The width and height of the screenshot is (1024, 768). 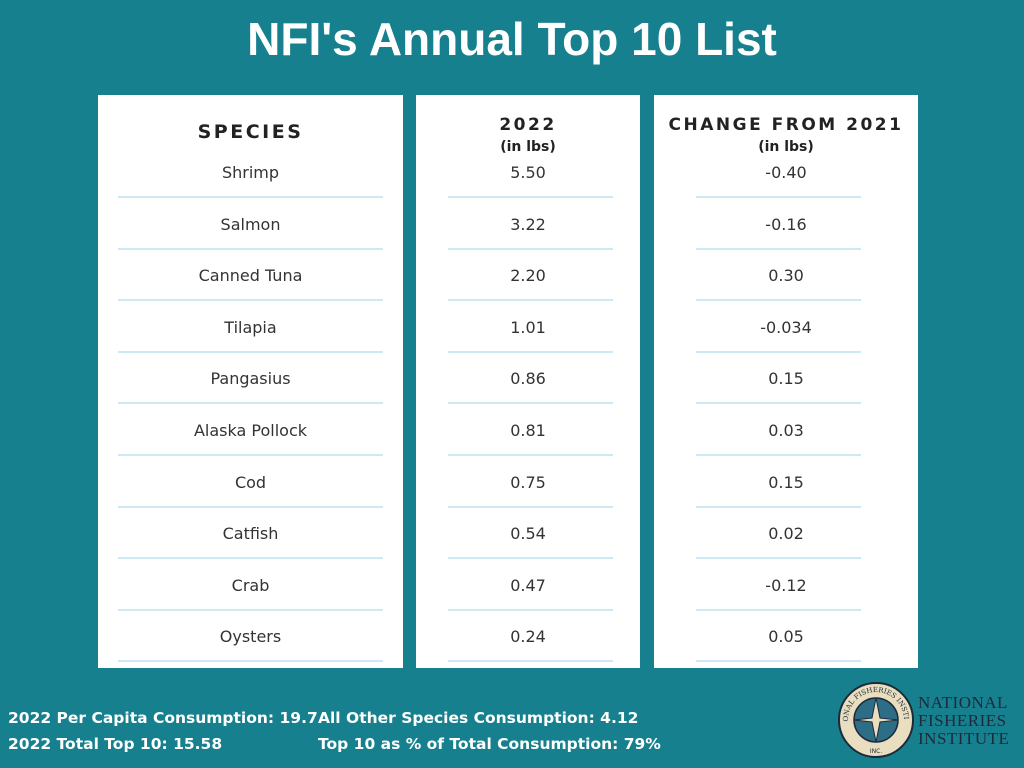 I want to click on species-cell: Canned Tuna, so click(x=250, y=276).